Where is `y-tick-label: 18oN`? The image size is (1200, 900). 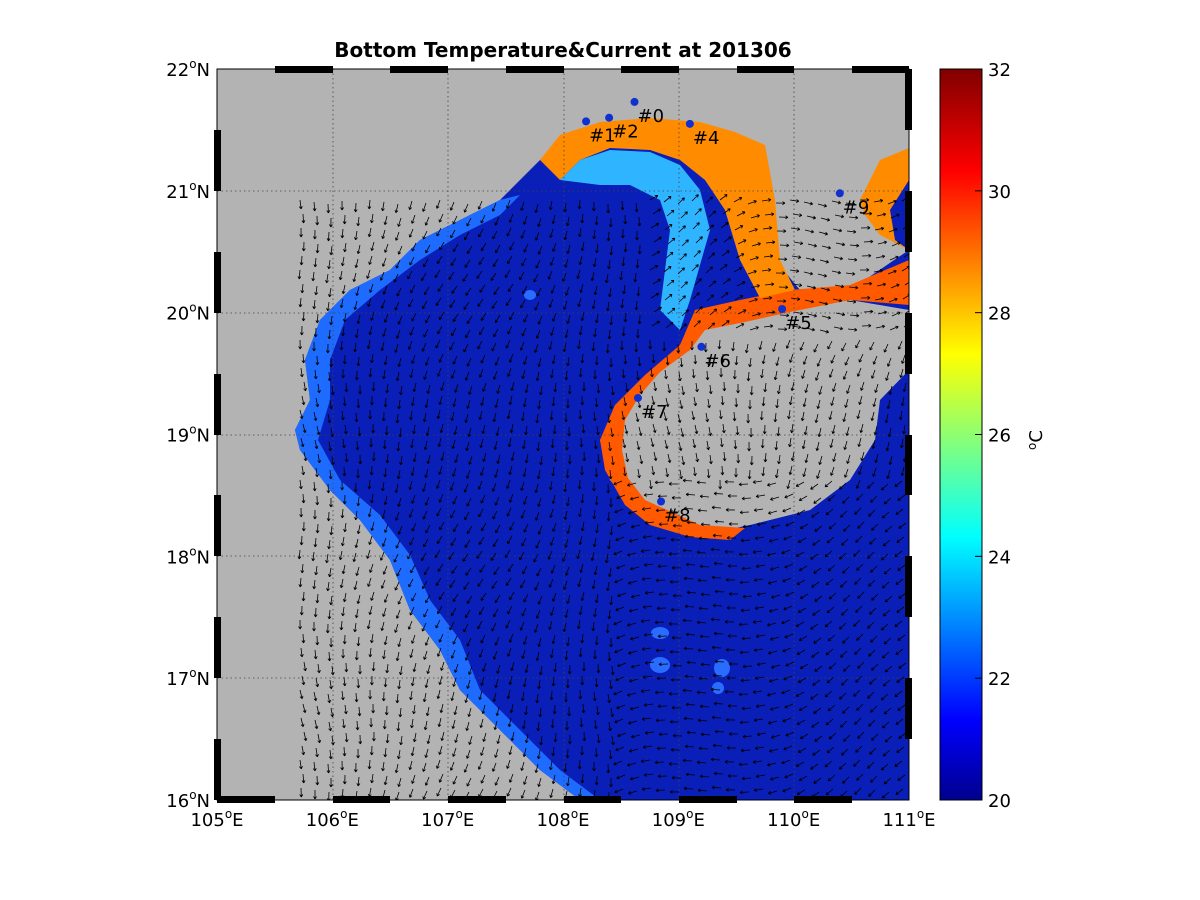 y-tick-label: 18oN is located at coordinates (188, 556).